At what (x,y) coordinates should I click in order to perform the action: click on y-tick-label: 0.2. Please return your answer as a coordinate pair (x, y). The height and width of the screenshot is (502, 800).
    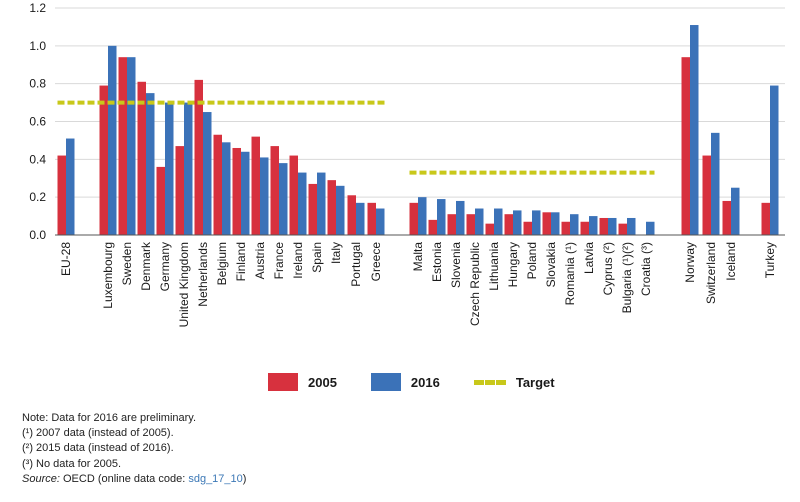
    Looking at the image, I should click on (37, 197).